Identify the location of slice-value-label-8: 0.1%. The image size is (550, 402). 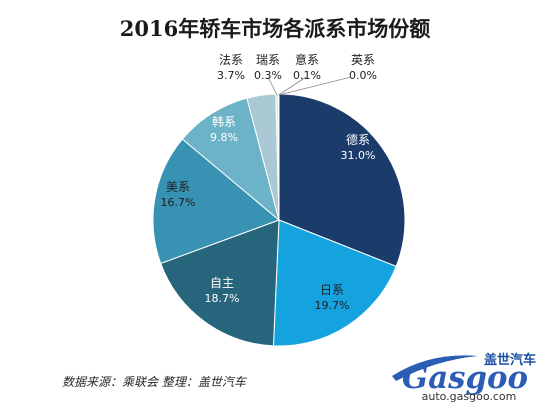
(307, 75).